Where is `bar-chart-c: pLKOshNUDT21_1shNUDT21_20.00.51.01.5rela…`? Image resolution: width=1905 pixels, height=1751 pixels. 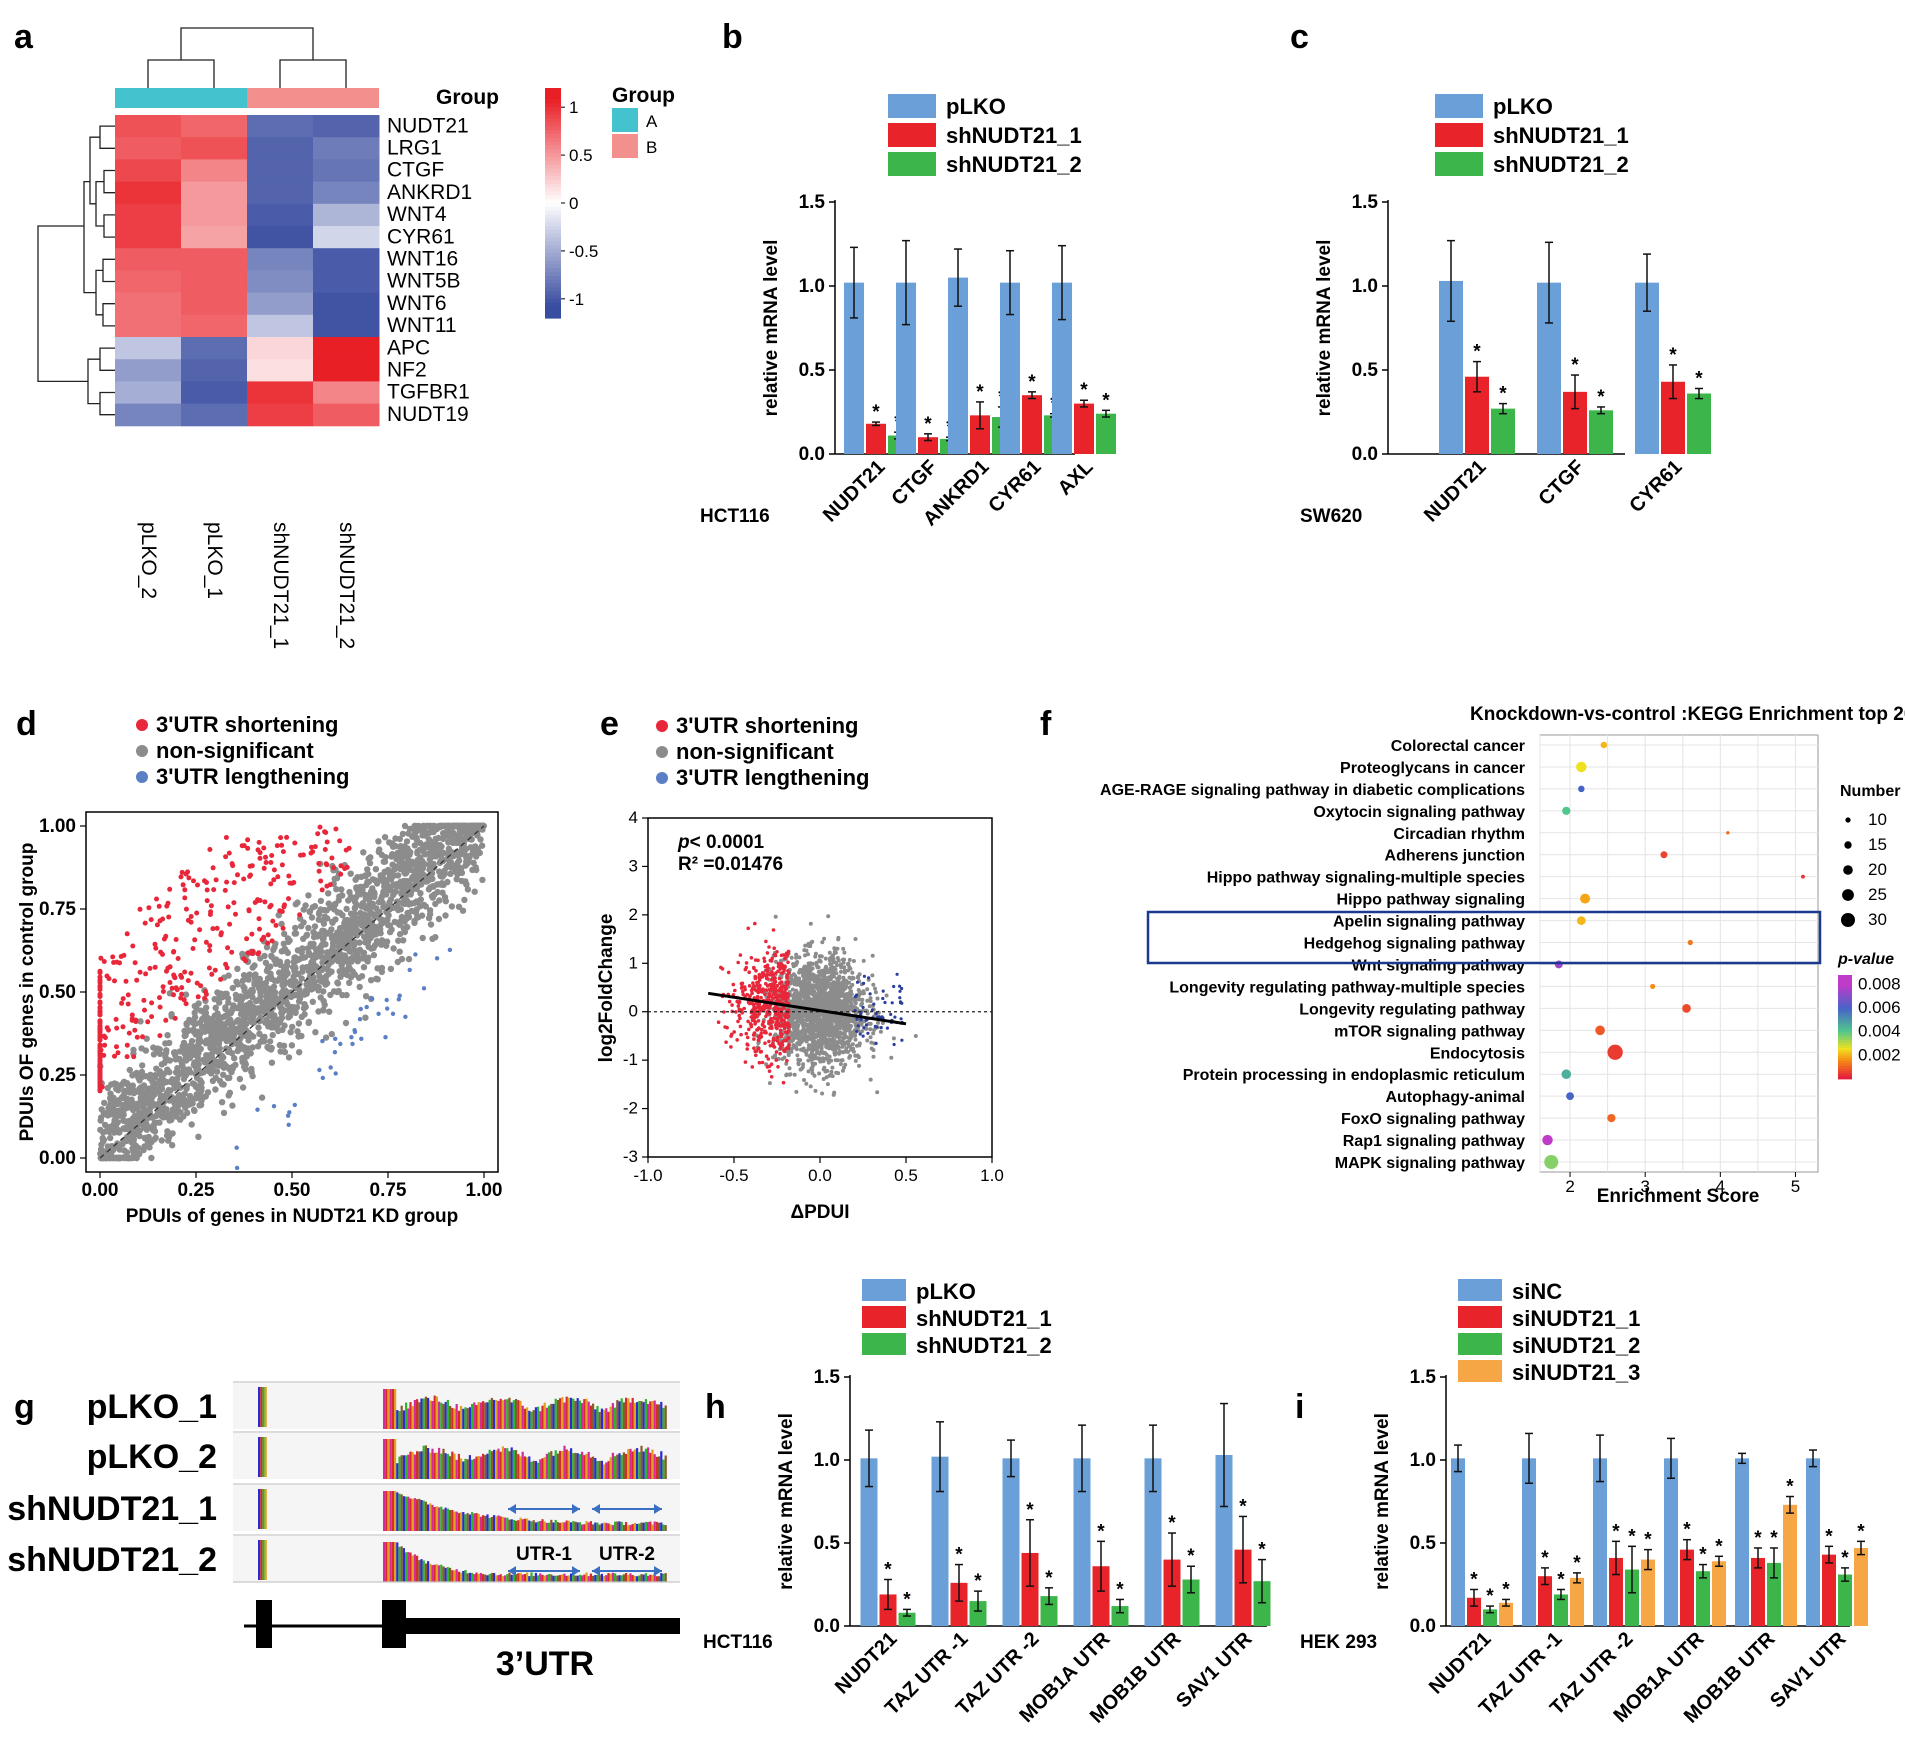
bar-chart-c: pLKOshNUDT21_1shNUDT21_20.00.51.01.5rela… is located at coordinates (1505, 310).